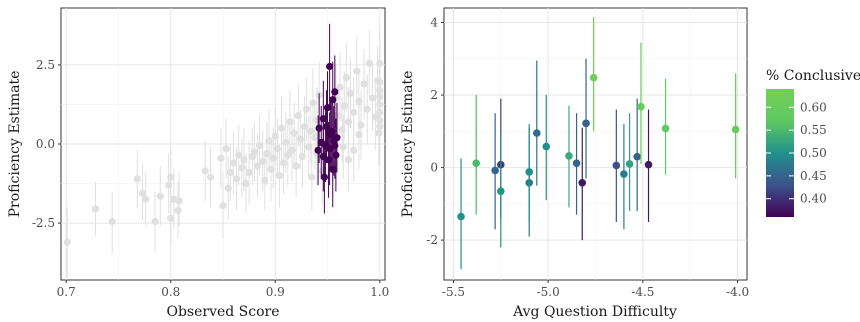  Describe the element at coordinates (170, 292) in the screenshot. I see `left-x-tick-label: 0.8` at that location.